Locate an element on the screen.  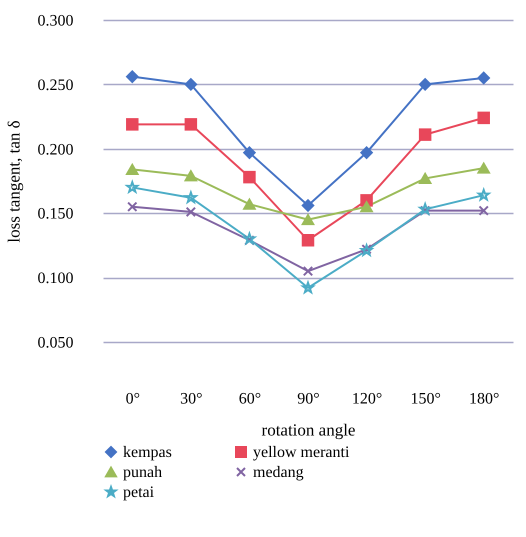
x-tick-label: 30° is located at coordinates (191, 399).